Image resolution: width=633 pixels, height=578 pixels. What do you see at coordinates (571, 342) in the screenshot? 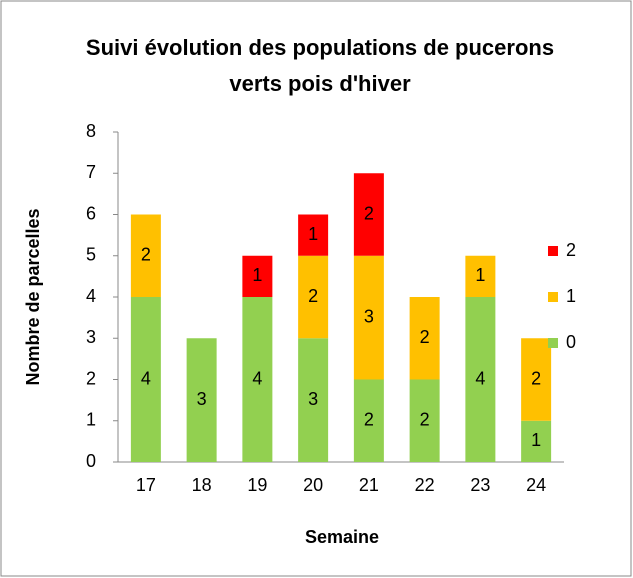
I see `legend-label: 0` at bounding box center [571, 342].